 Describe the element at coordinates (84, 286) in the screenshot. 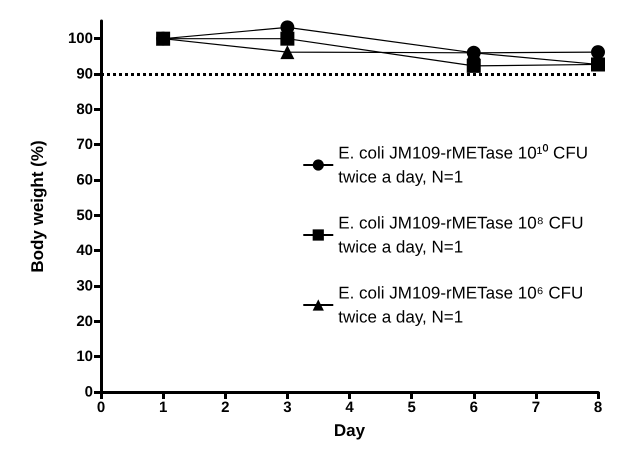

I see `y-tick-label: 30` at that location.